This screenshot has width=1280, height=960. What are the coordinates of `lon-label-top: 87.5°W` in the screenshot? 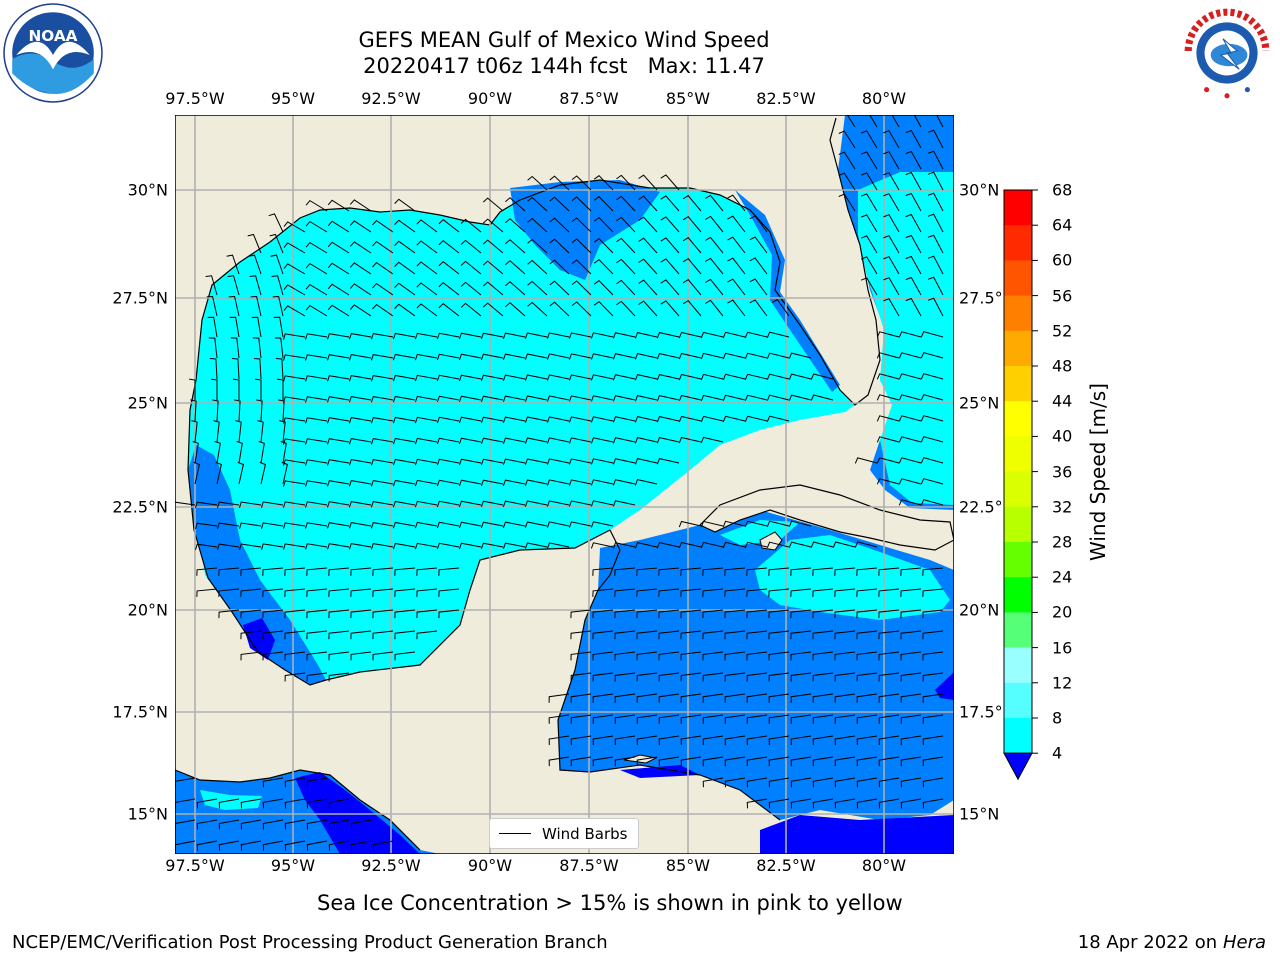 It's located at (589, 98).